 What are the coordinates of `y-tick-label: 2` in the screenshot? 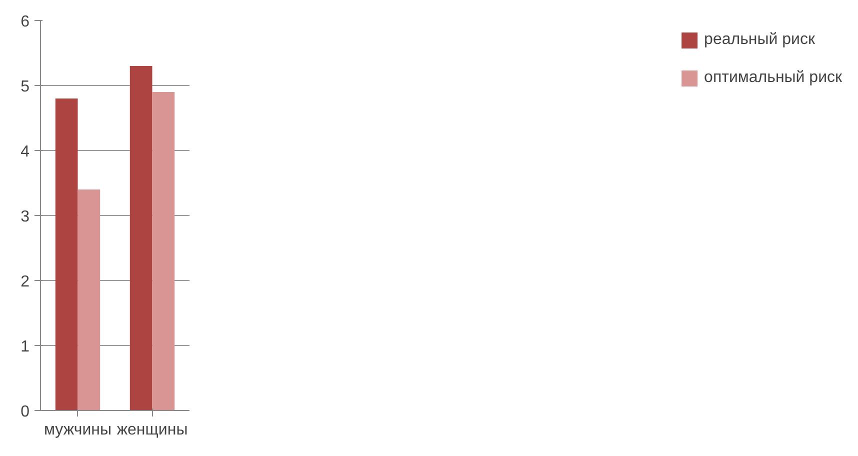 It's located at (25, 282).